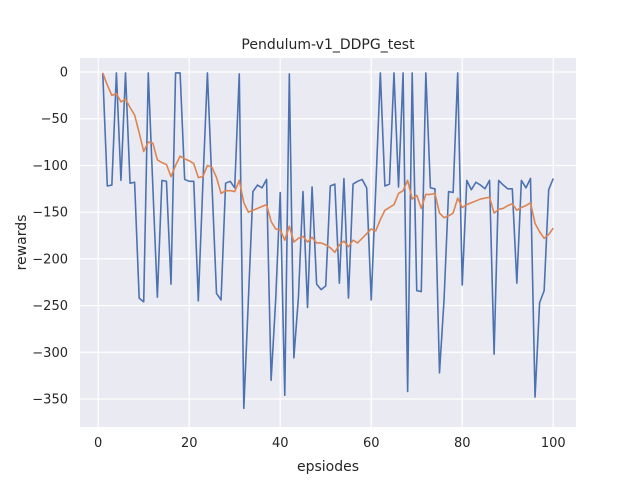  Describe the element at coordinates (50, 353) in the screenshot. I see `y-tick-label: −300` at that location.